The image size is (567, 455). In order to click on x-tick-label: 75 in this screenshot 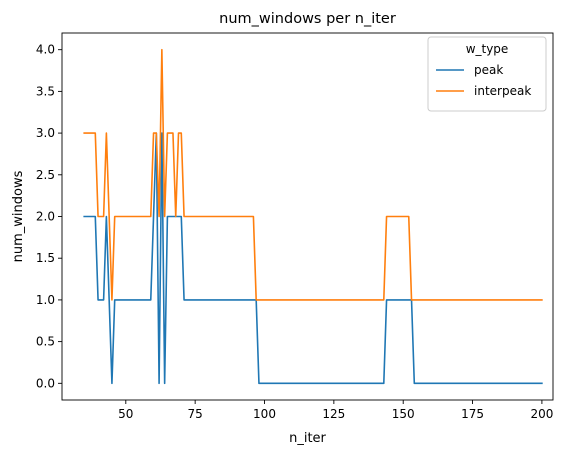, I will do `click(195, 414)`.